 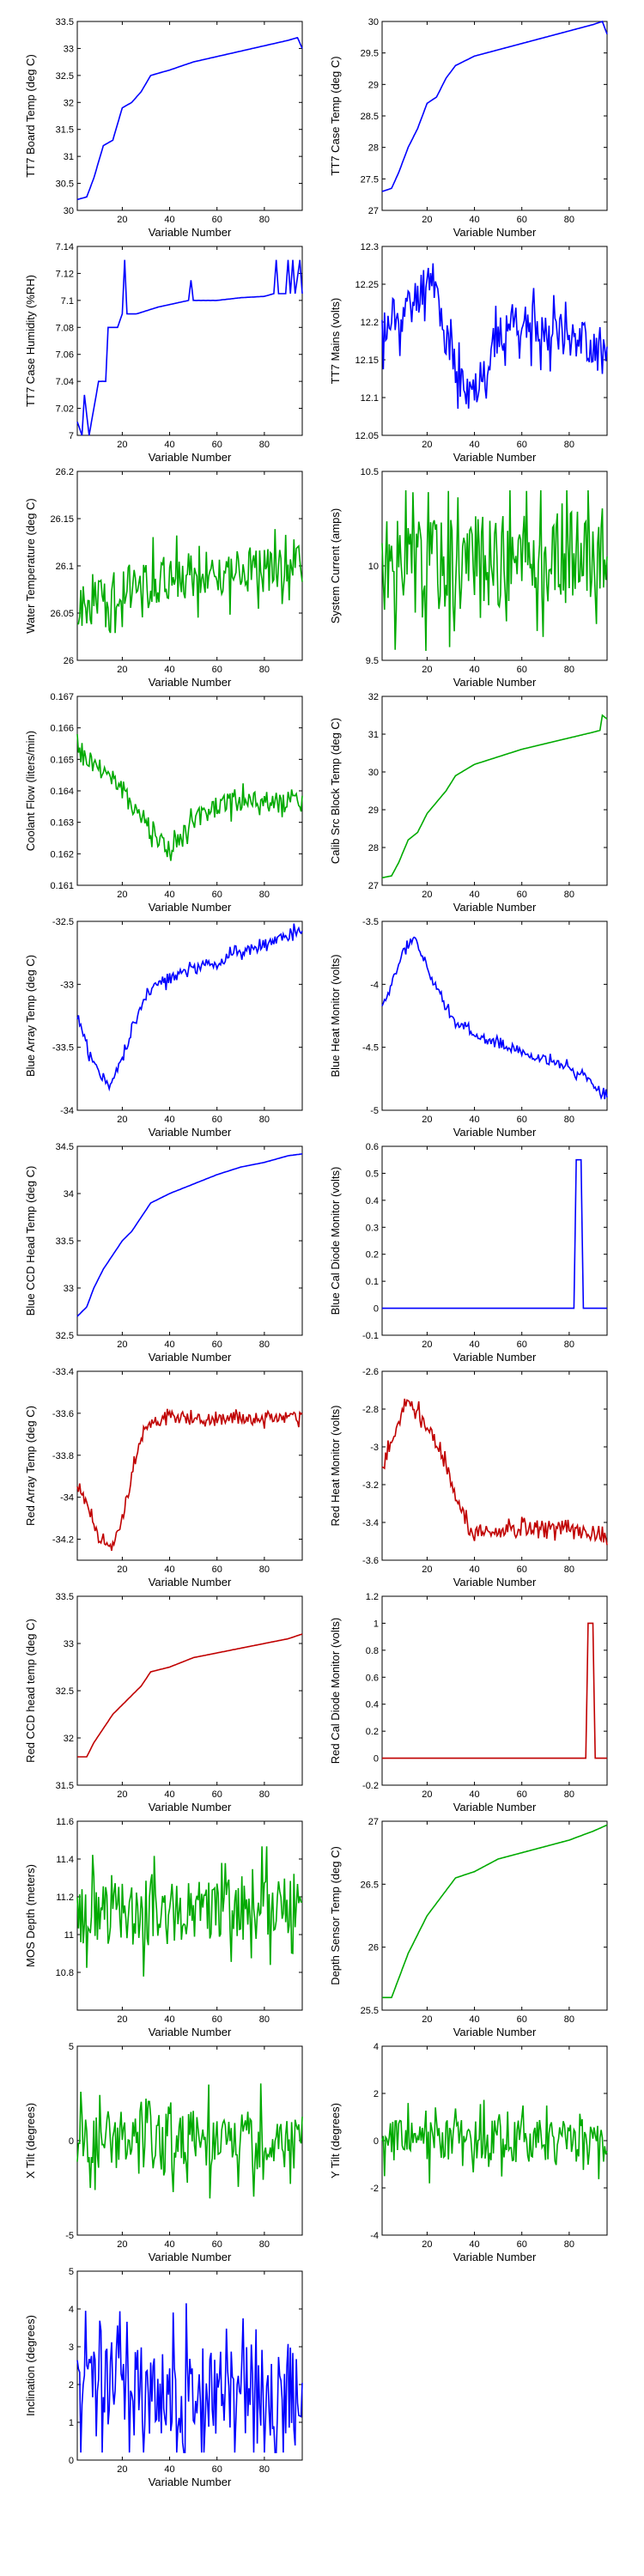 What do you see at coordinates (63, 922) in the screenshot?
I see `y-tick-label: -32.5` at bounding box center [63, 922].